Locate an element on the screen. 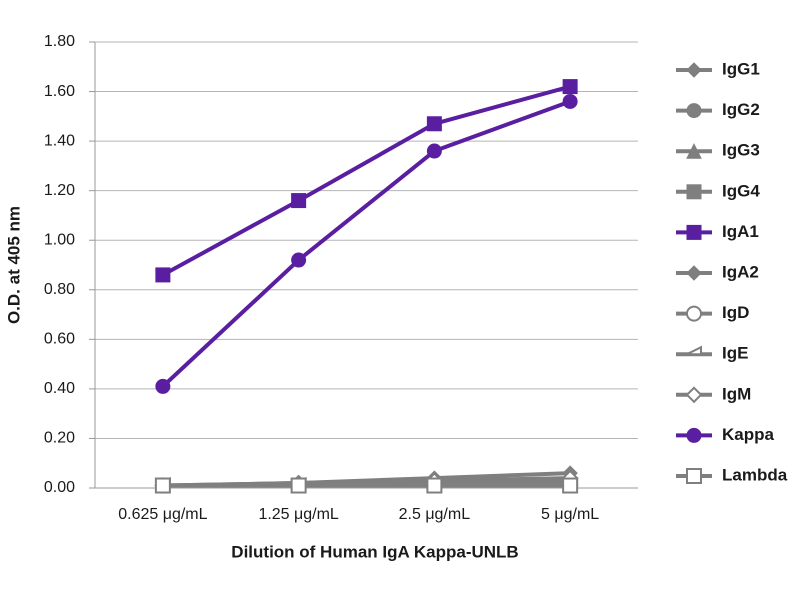  y-tick-label: 1.00 is located at coordinates (59, 239).